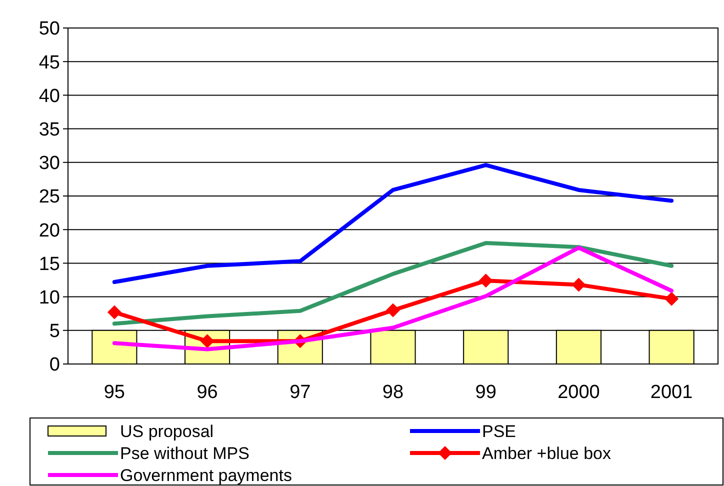 This screenshot has height=486, width=724. I want to click on y-tick-label: 40, so click(49, 96).